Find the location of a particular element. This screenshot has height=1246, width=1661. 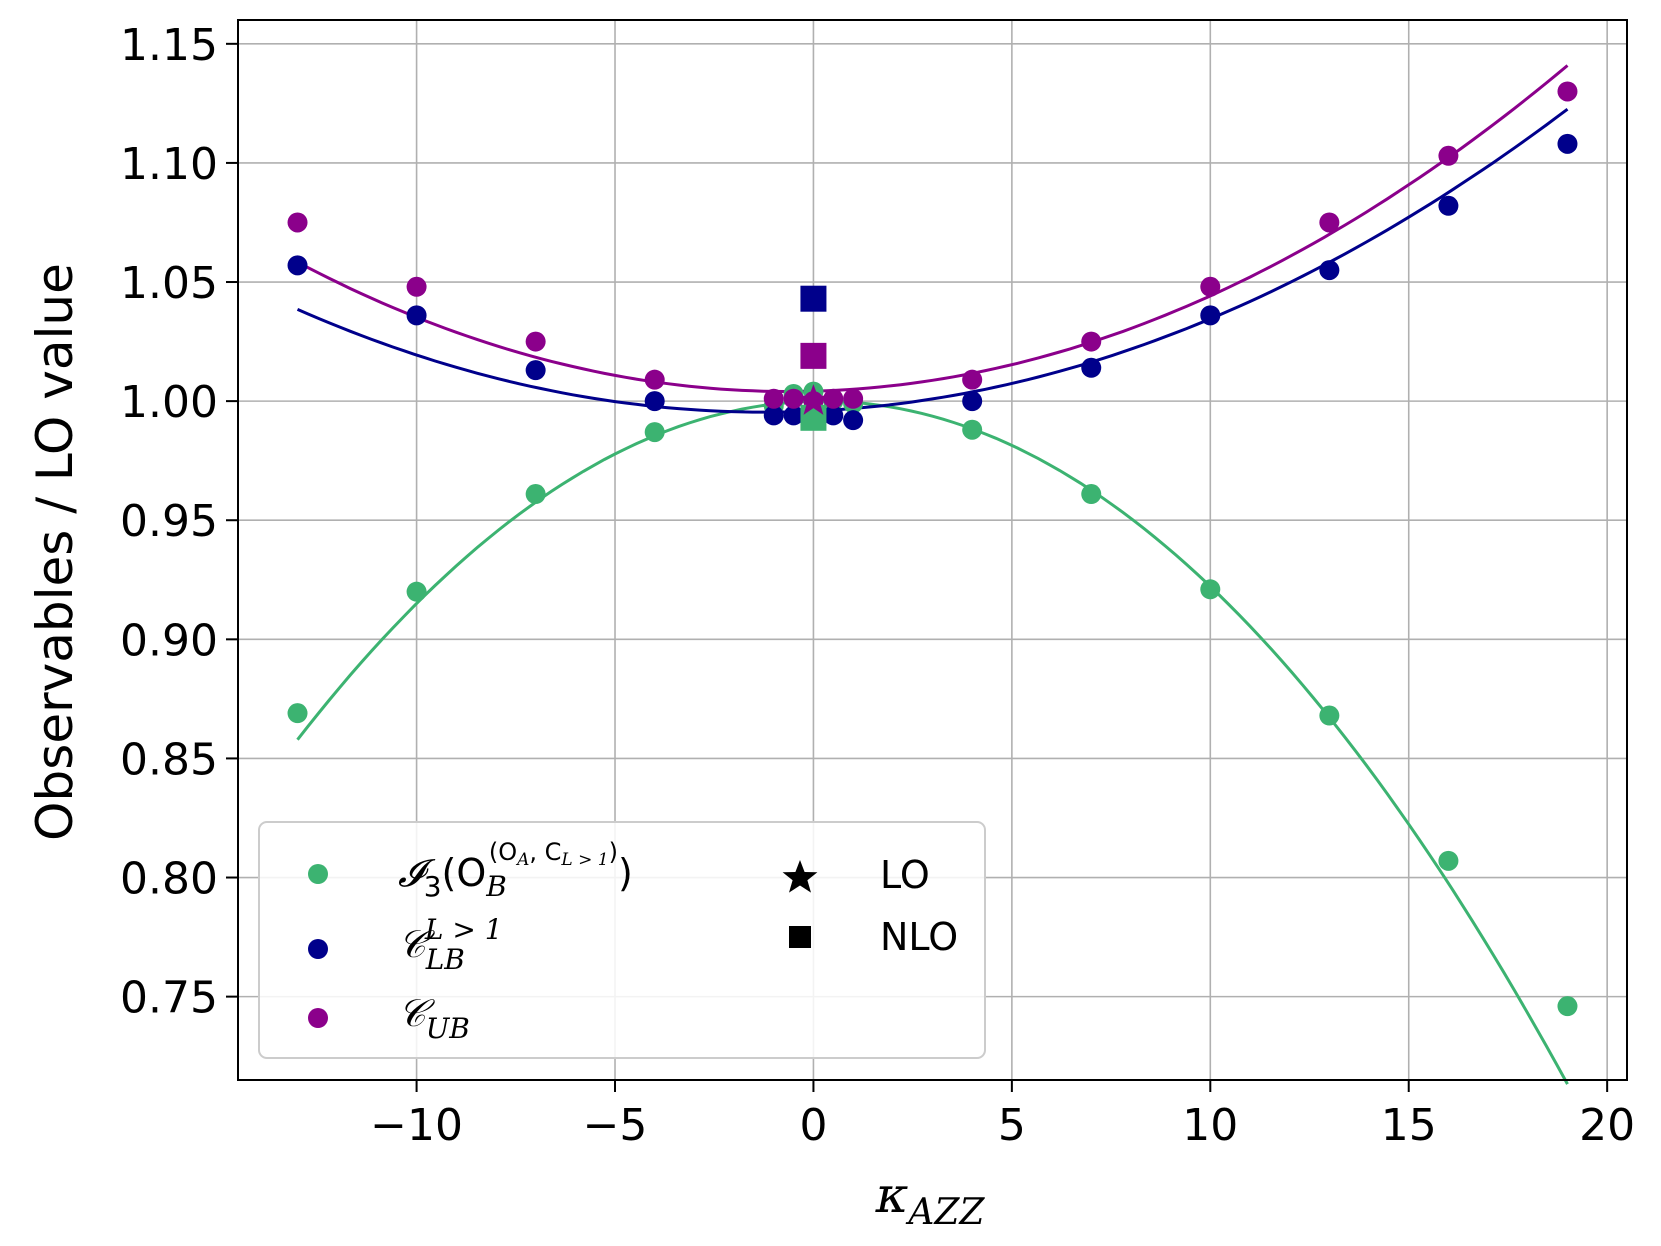

legend-label-clb: 𝒞LBL > 1 is located at coordinates (450, 944).